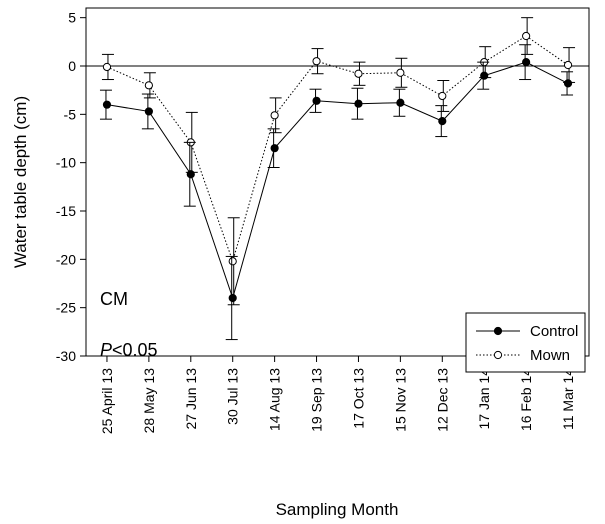 The height and width of the screenshot is (524, 605). Describe the element at coordinates (66, 163) in the screenshot. I see `y-tick-label: -10` at that location.